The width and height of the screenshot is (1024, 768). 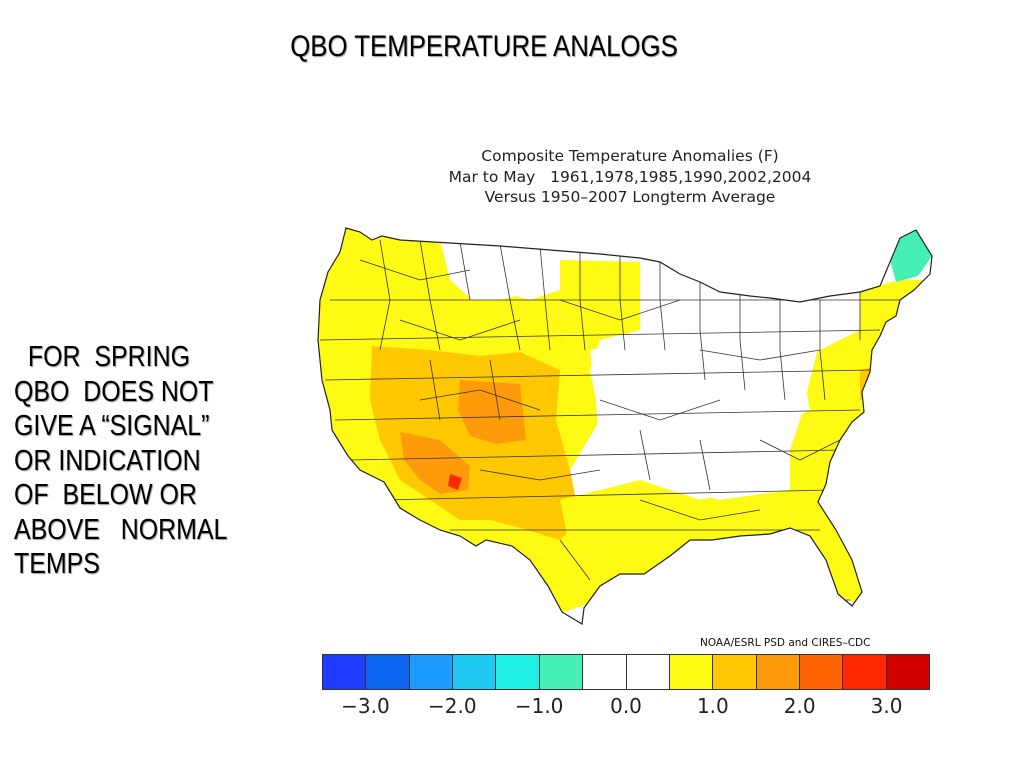 I want to click on map-title-line-3: Versus 1950–2007 Longterm Average, so click(x=630, y=197).